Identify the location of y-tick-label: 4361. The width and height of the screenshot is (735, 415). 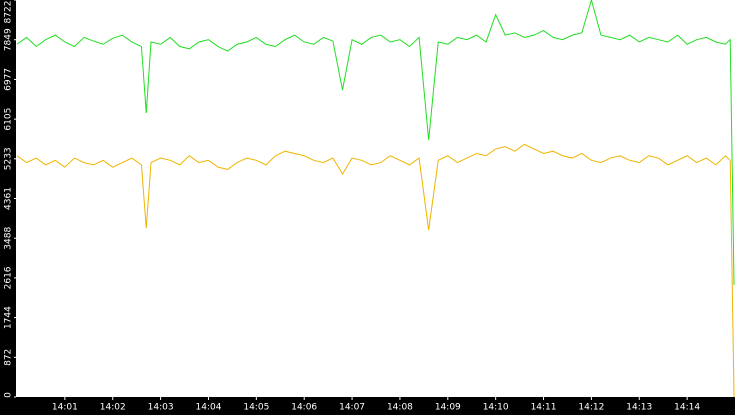
(9, 198).